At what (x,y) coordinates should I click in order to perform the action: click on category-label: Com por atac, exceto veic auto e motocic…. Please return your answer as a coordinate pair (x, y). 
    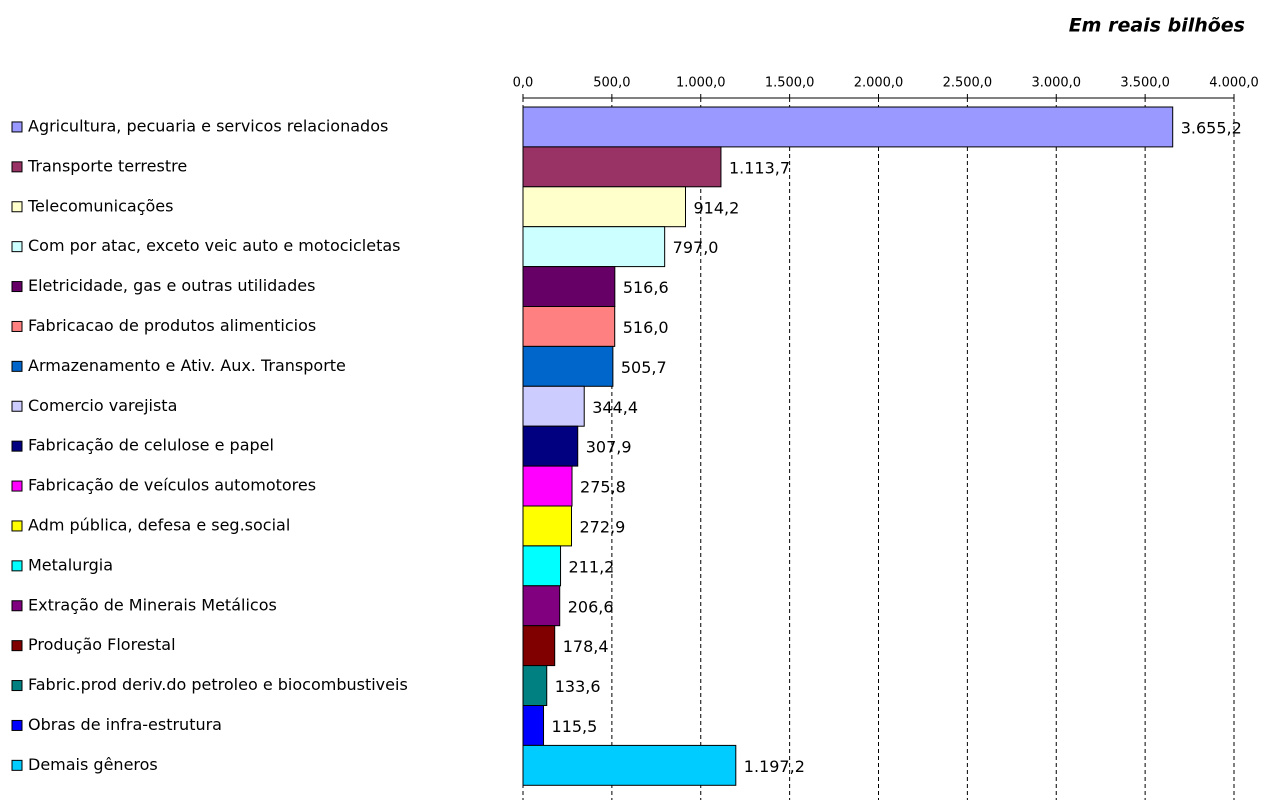
    Looking at the image, I should click on (214, 245).